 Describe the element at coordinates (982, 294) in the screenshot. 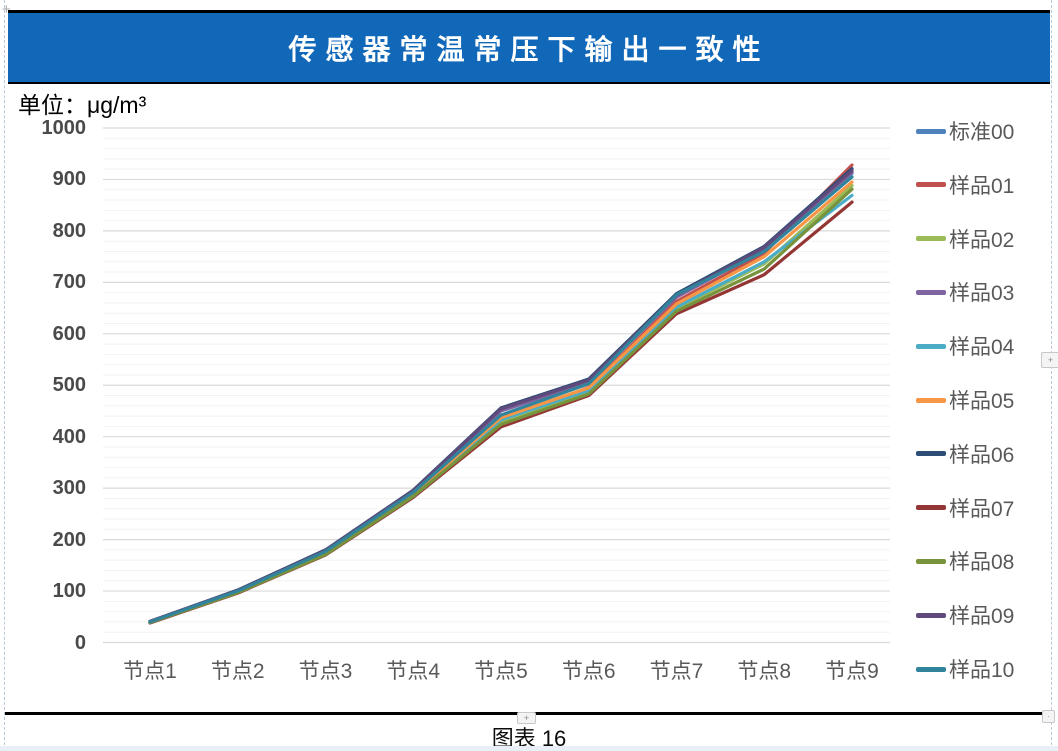

I see `legend-label: 样品03` at that location.